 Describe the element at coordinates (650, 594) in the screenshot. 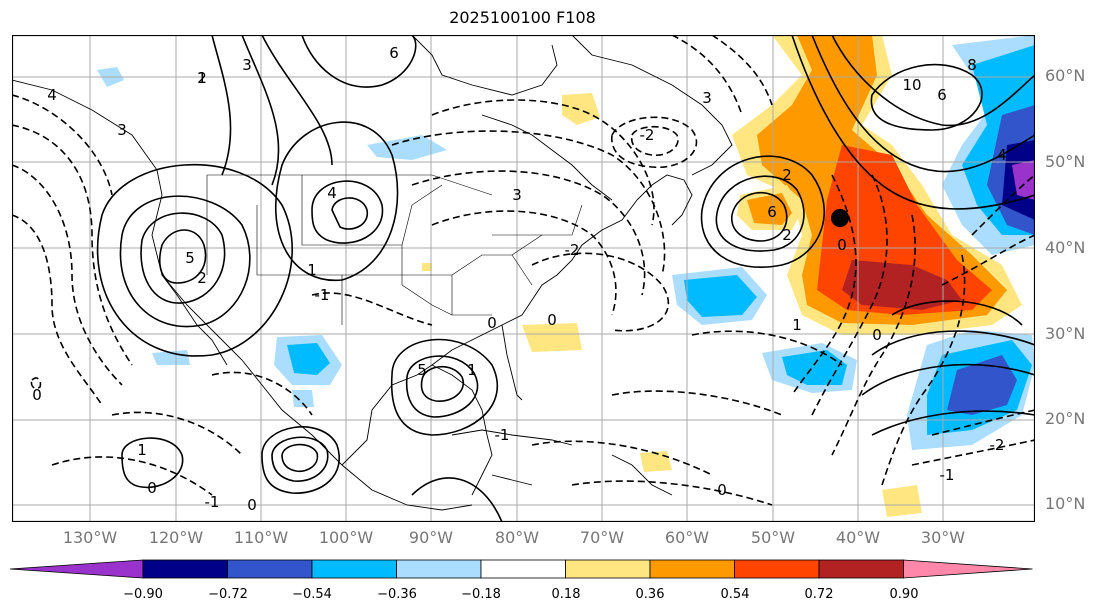

I see `colorbar-tick: 0.36` at that location.